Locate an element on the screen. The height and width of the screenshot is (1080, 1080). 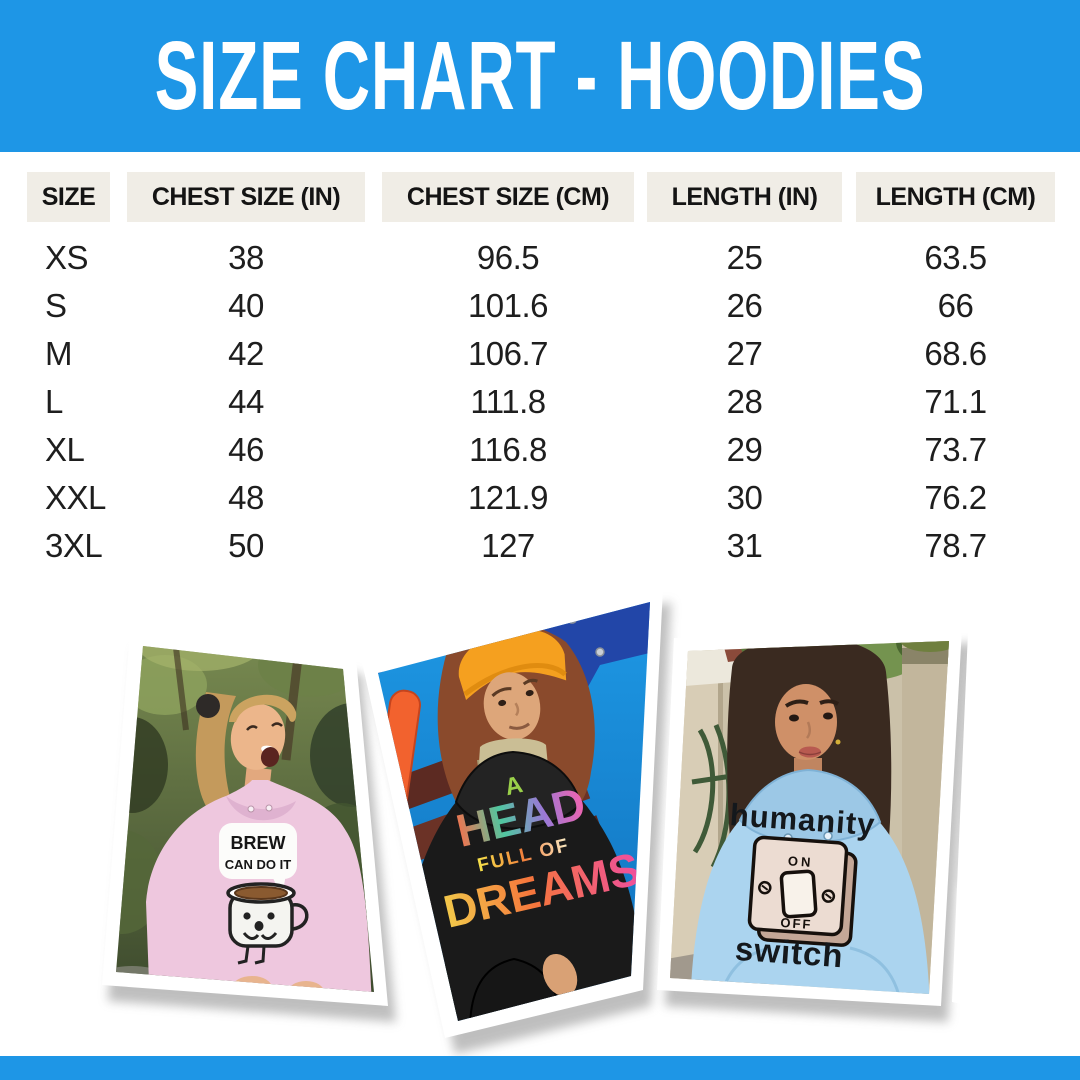
beanie is located at coordinates (512, 665).